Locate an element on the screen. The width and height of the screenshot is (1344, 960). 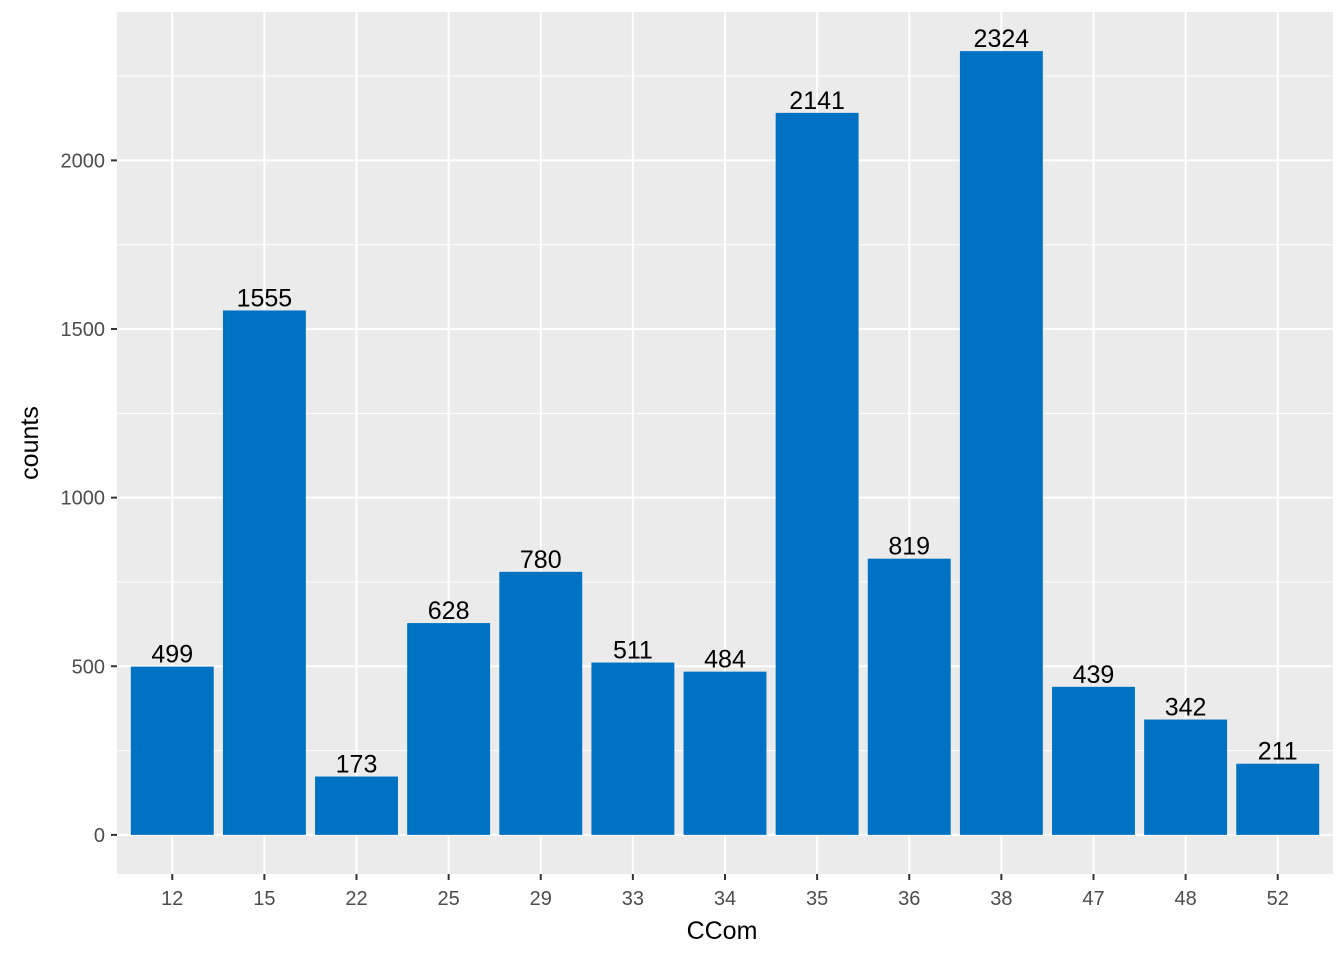
bar-value-label: 1555 is located at coordinates (265, 298).